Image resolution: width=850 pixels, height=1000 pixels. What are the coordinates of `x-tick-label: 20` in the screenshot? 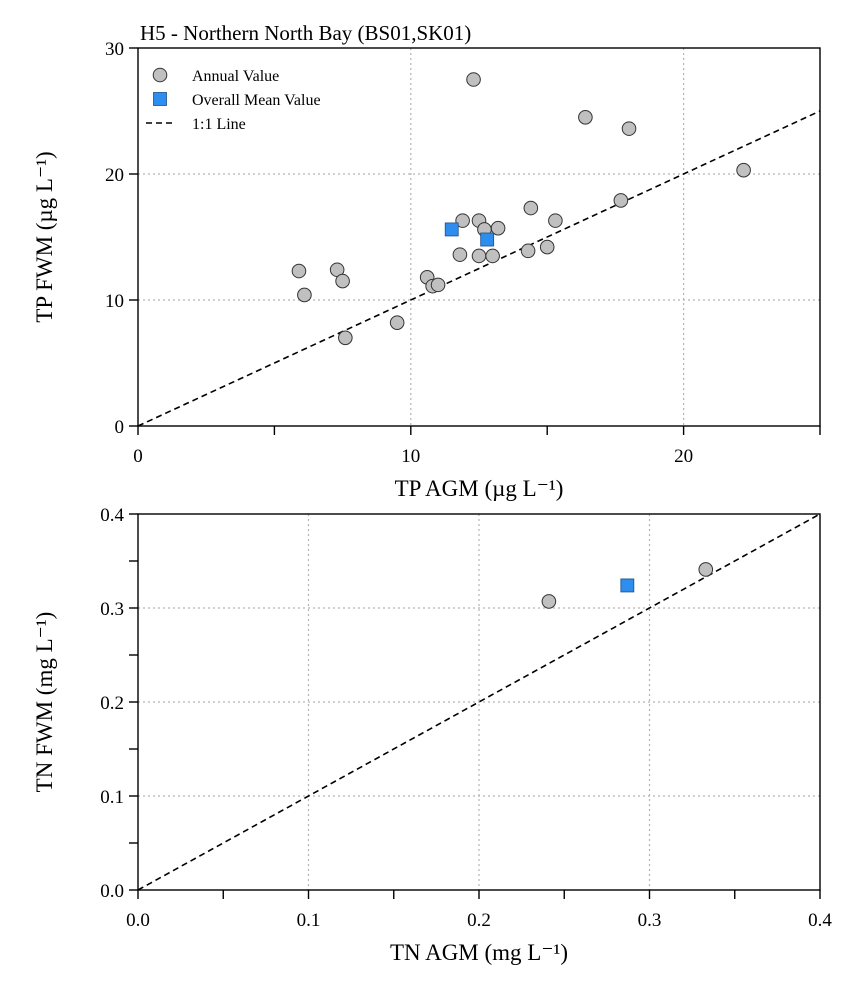 It's located at (683, 456).